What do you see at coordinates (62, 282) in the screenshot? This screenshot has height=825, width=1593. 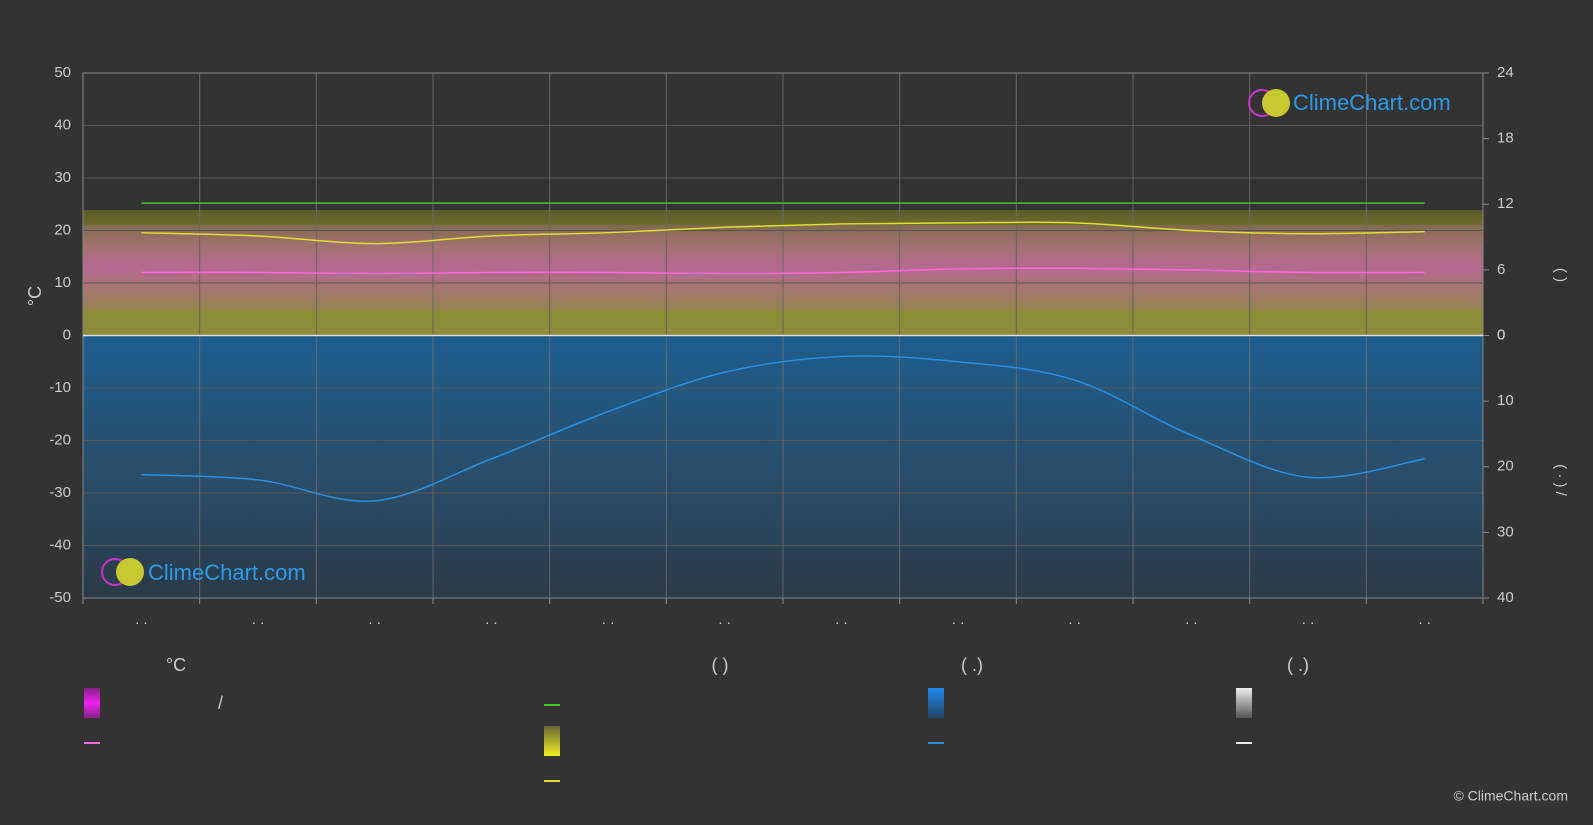 I see `y-tick-label: 10` at bounding box center [62, 282].